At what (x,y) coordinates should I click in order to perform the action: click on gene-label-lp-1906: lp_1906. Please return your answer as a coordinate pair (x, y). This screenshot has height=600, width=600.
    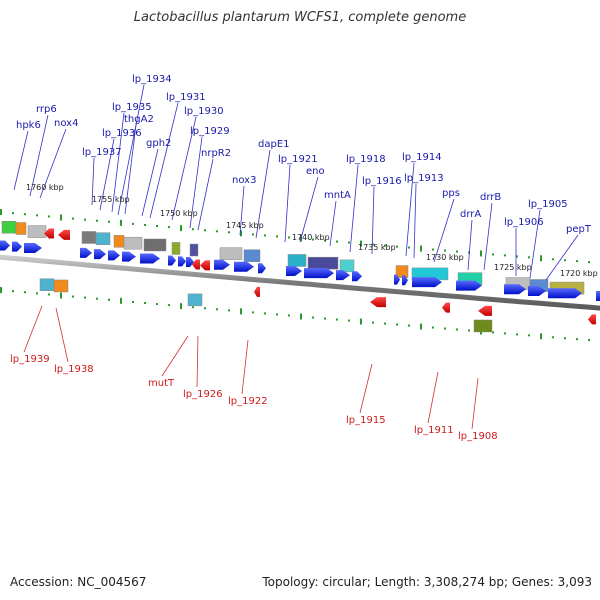
    Looking at the image, I should click on (524, 222).